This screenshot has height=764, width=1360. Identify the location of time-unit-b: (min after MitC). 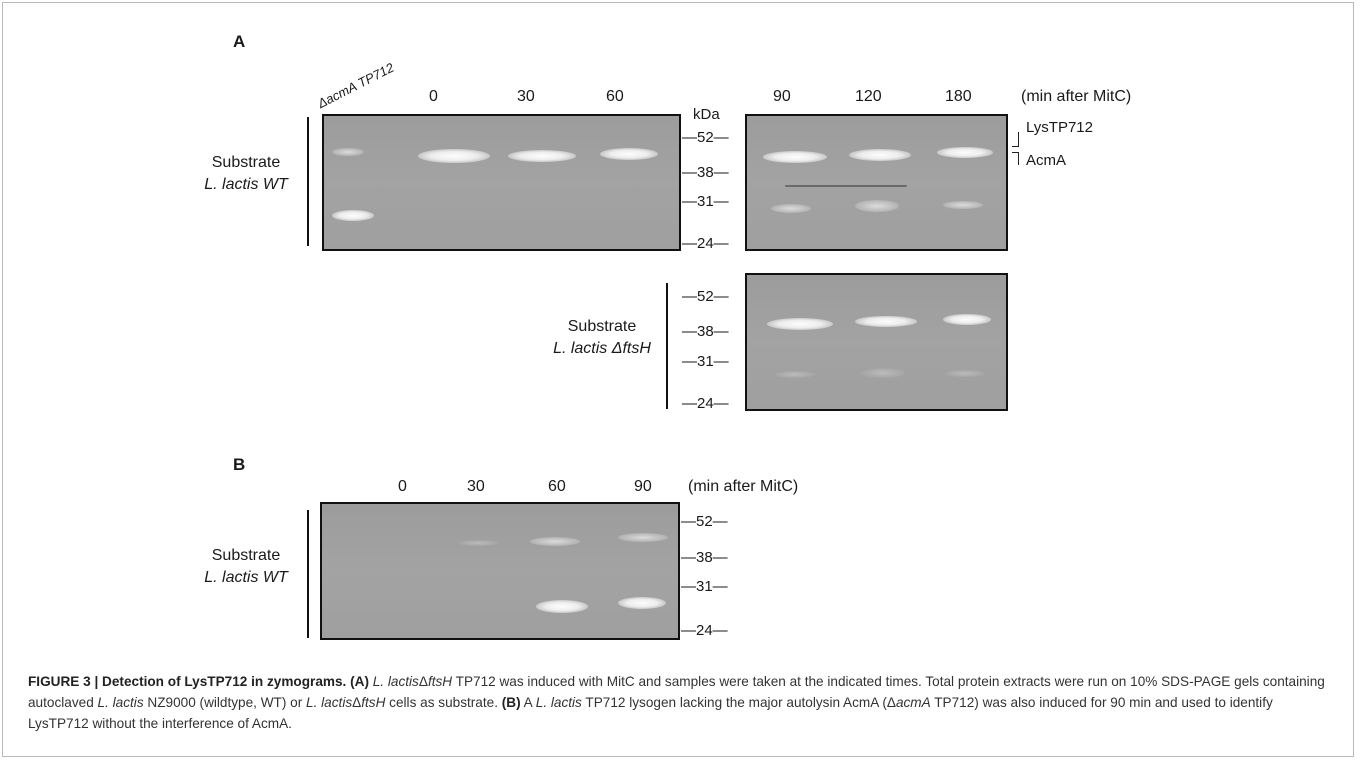
(743, 486).